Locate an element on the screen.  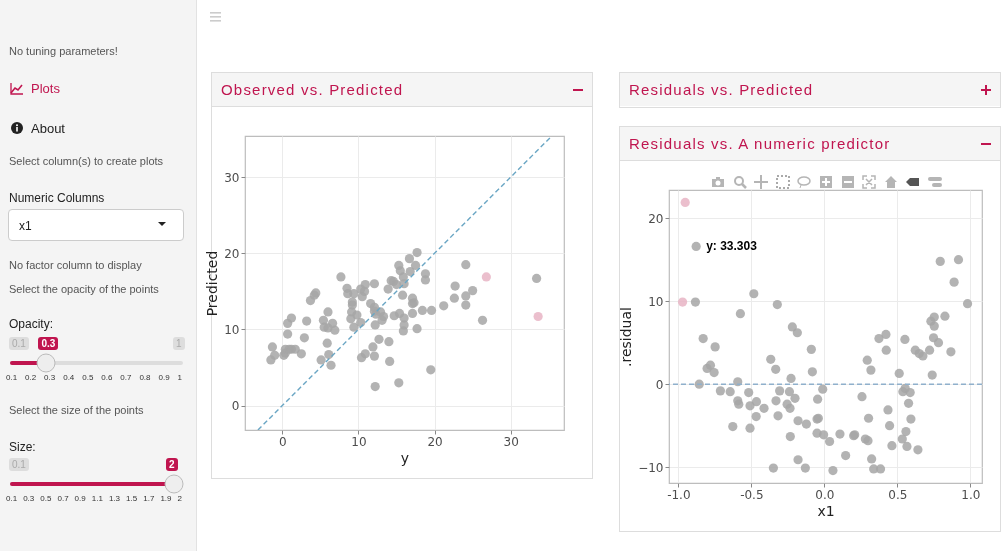
x-tick-label: 30 is located at coordinates (511, 441).